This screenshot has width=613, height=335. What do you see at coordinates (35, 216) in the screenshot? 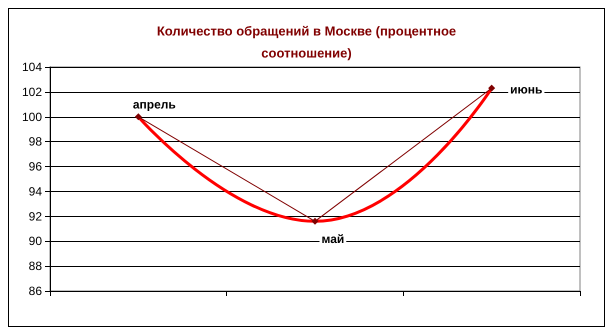
I see `y-tick-label: 92` at bounding box center [35, 216].